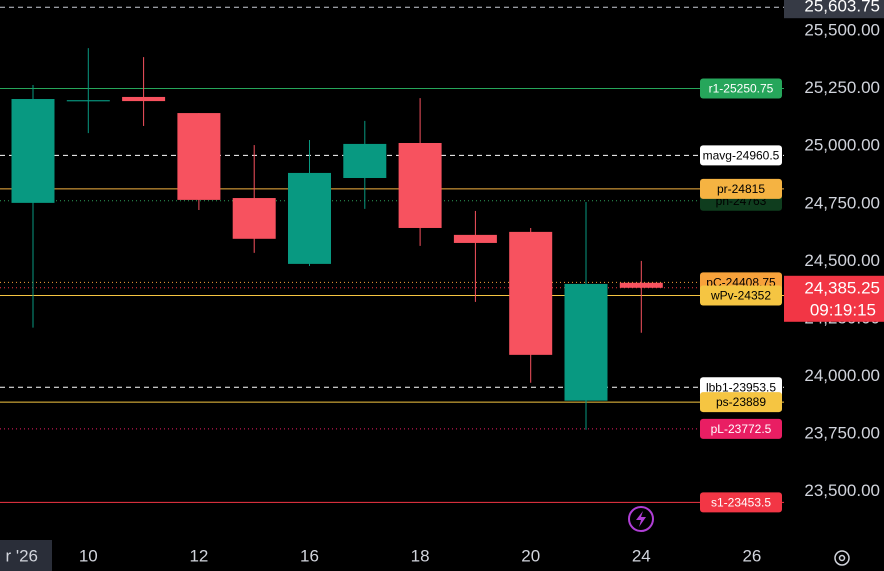  I want to click on x-tick-label: 16, so click(309, 555).